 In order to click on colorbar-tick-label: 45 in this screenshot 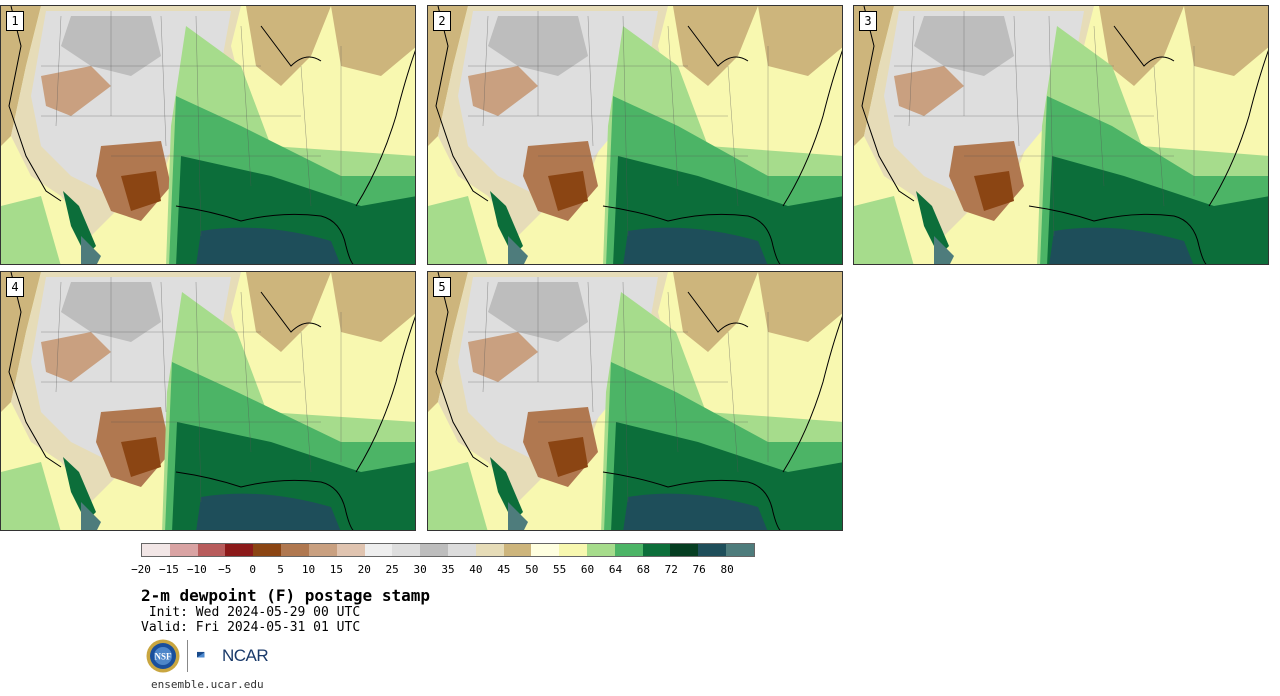, I will do `click(504, 569)`.